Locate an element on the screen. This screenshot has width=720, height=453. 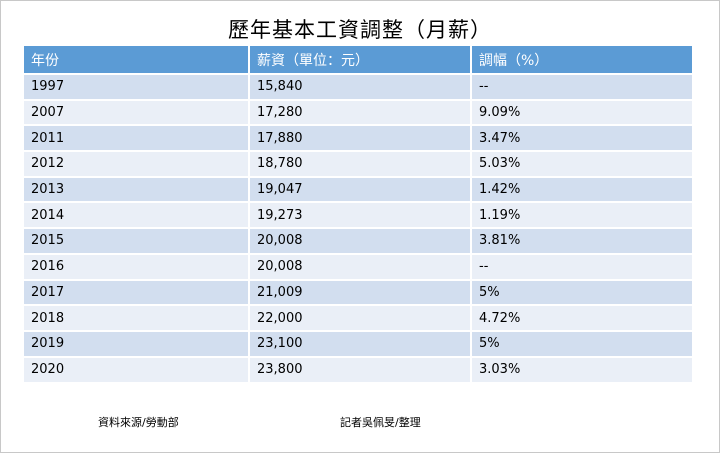
table-row: 2011 17,880 3.47% is located at coordinates (358, 138).